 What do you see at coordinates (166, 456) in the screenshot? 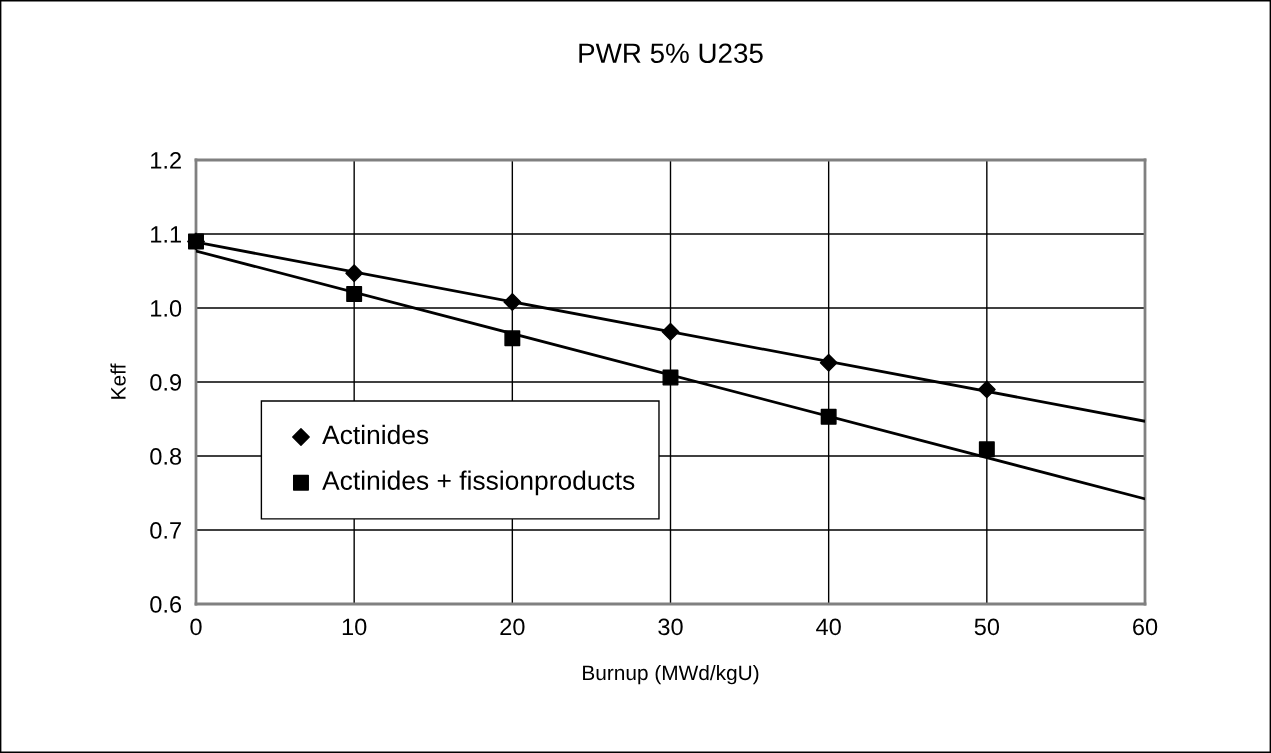
I see `y-tick-label: 0.8` at bounding box center [166, 456].